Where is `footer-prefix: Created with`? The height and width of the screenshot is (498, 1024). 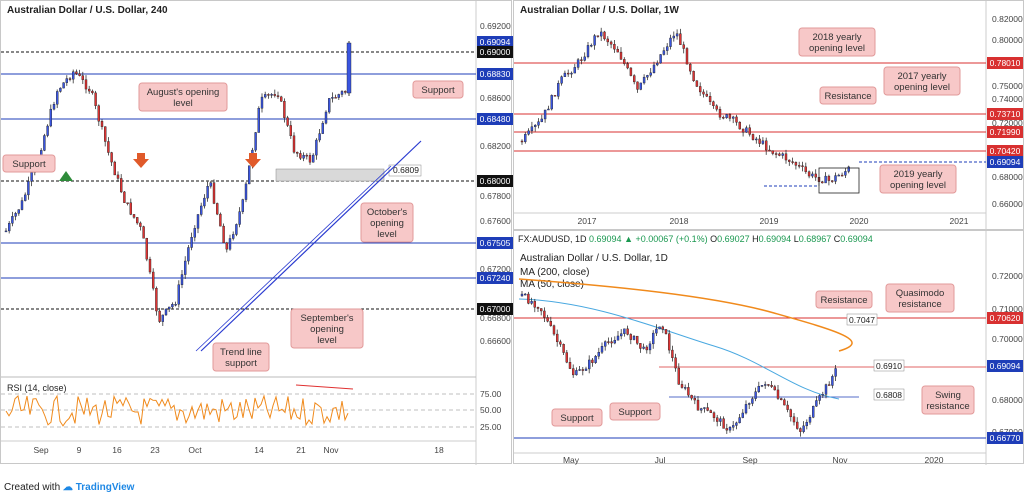
footer-prefix: Created with is located at coordinates (32, 487).